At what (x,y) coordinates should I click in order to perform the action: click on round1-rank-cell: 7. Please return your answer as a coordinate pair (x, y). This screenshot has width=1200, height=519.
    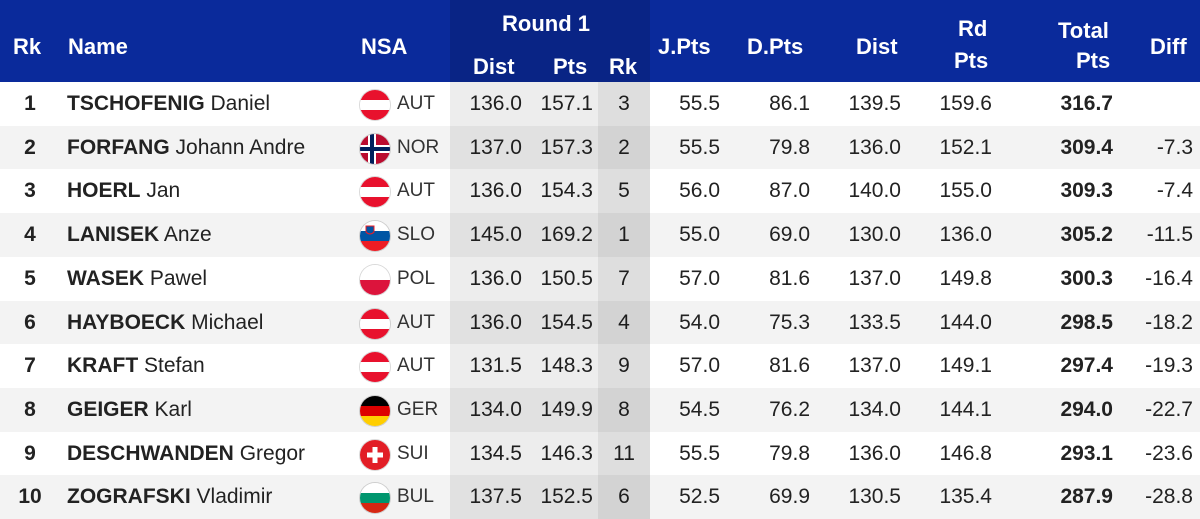
    Looking at the image, I should click on (624, 278).